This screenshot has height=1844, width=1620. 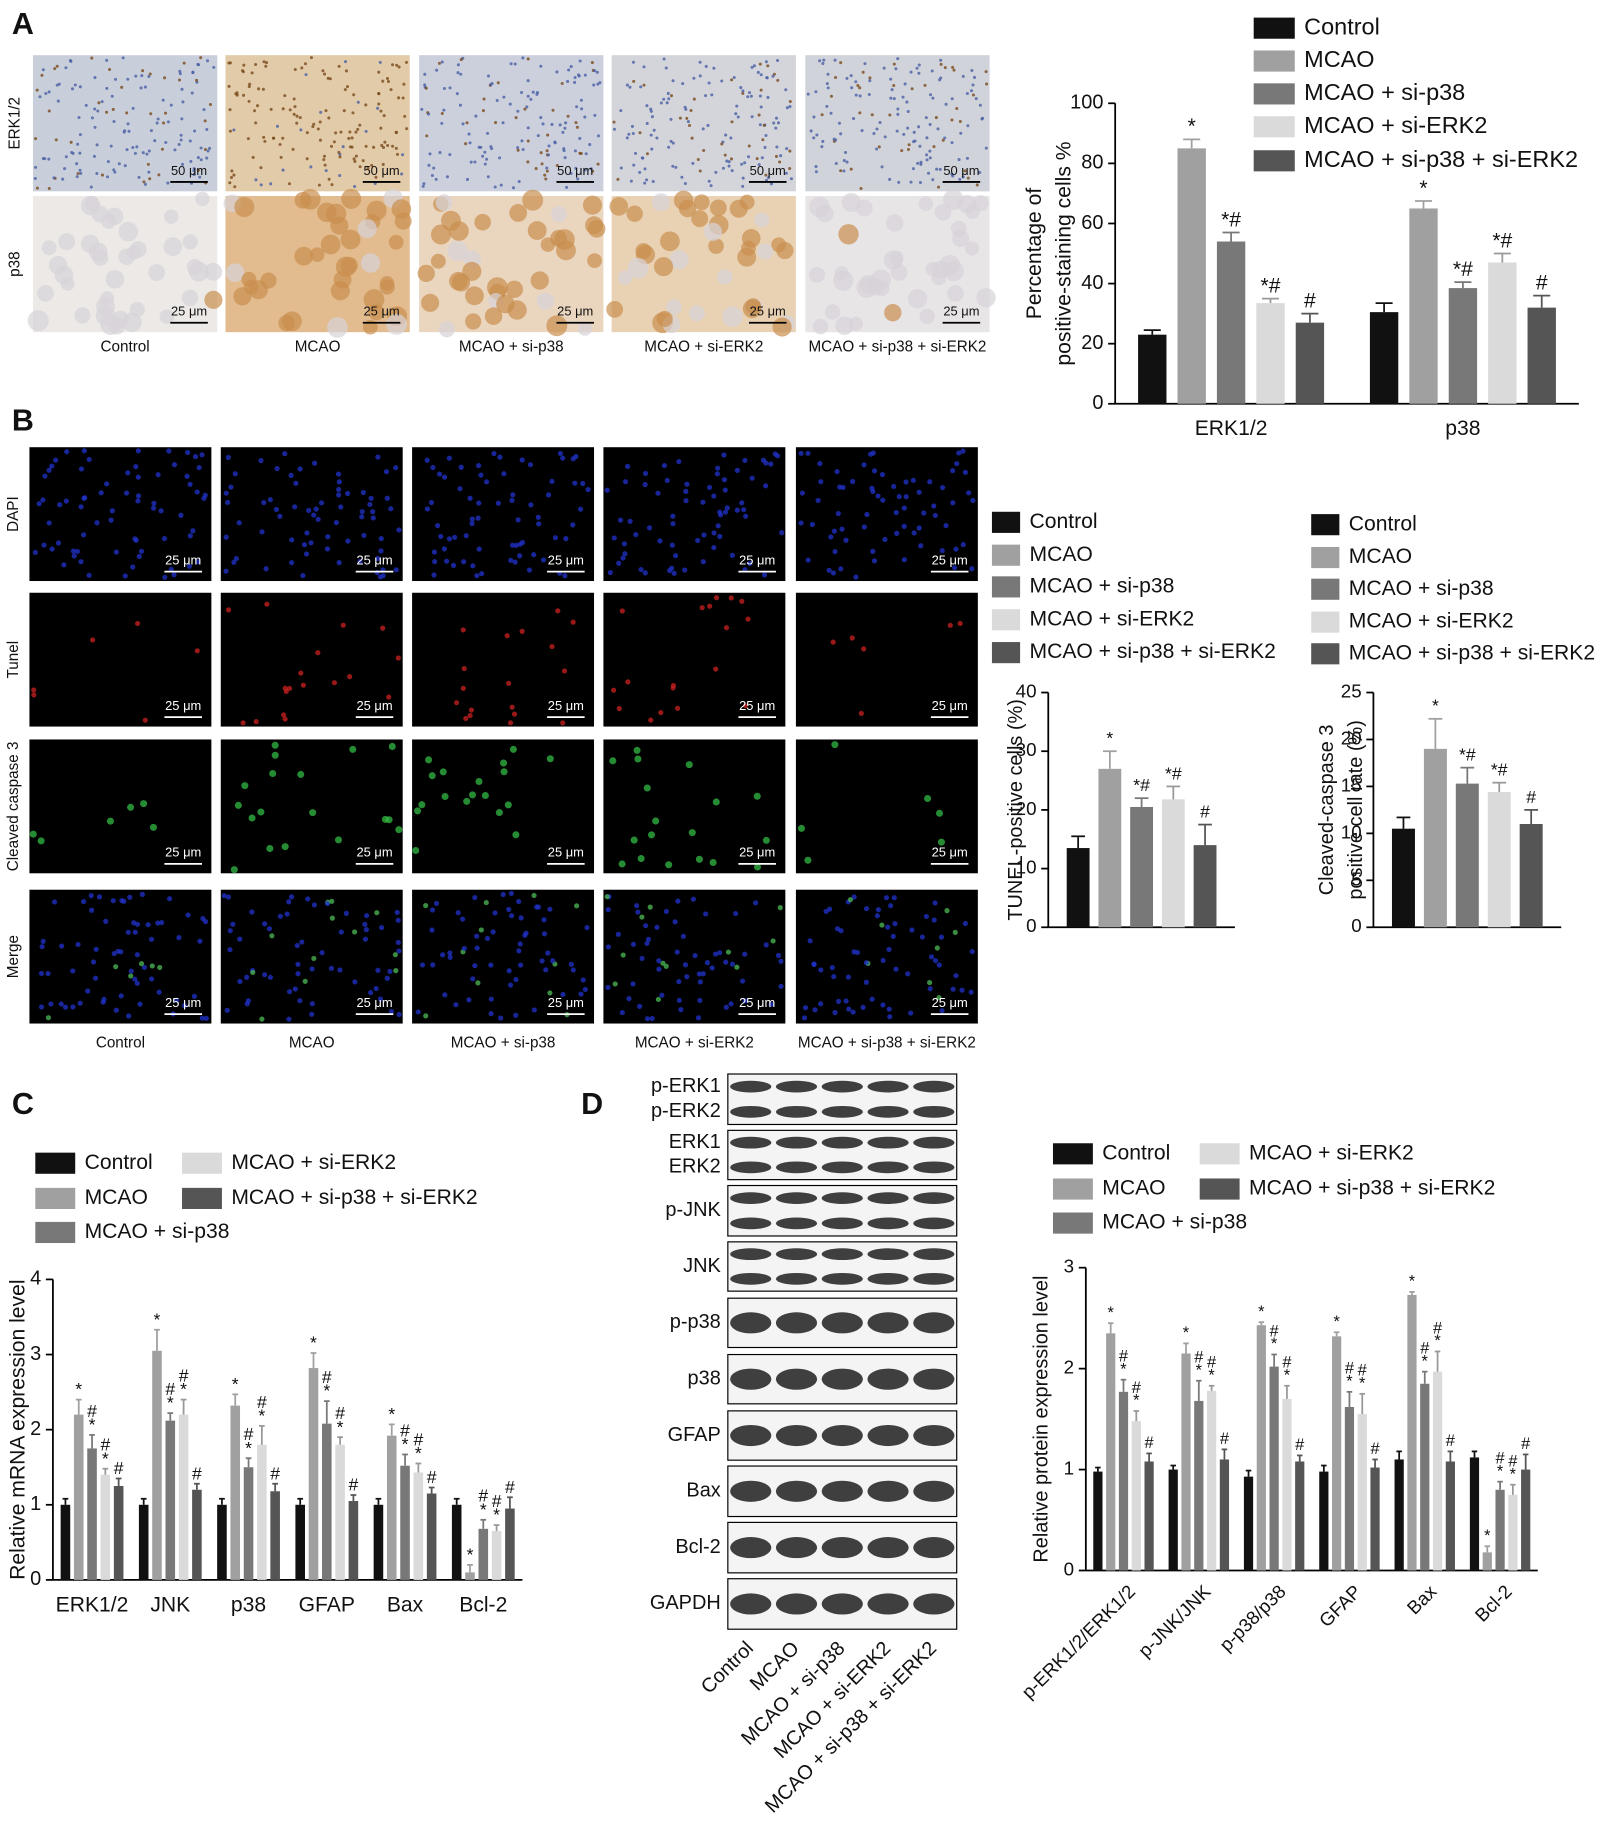 I want to click on y-tick-label: 100, so click(x=1086, y=103).